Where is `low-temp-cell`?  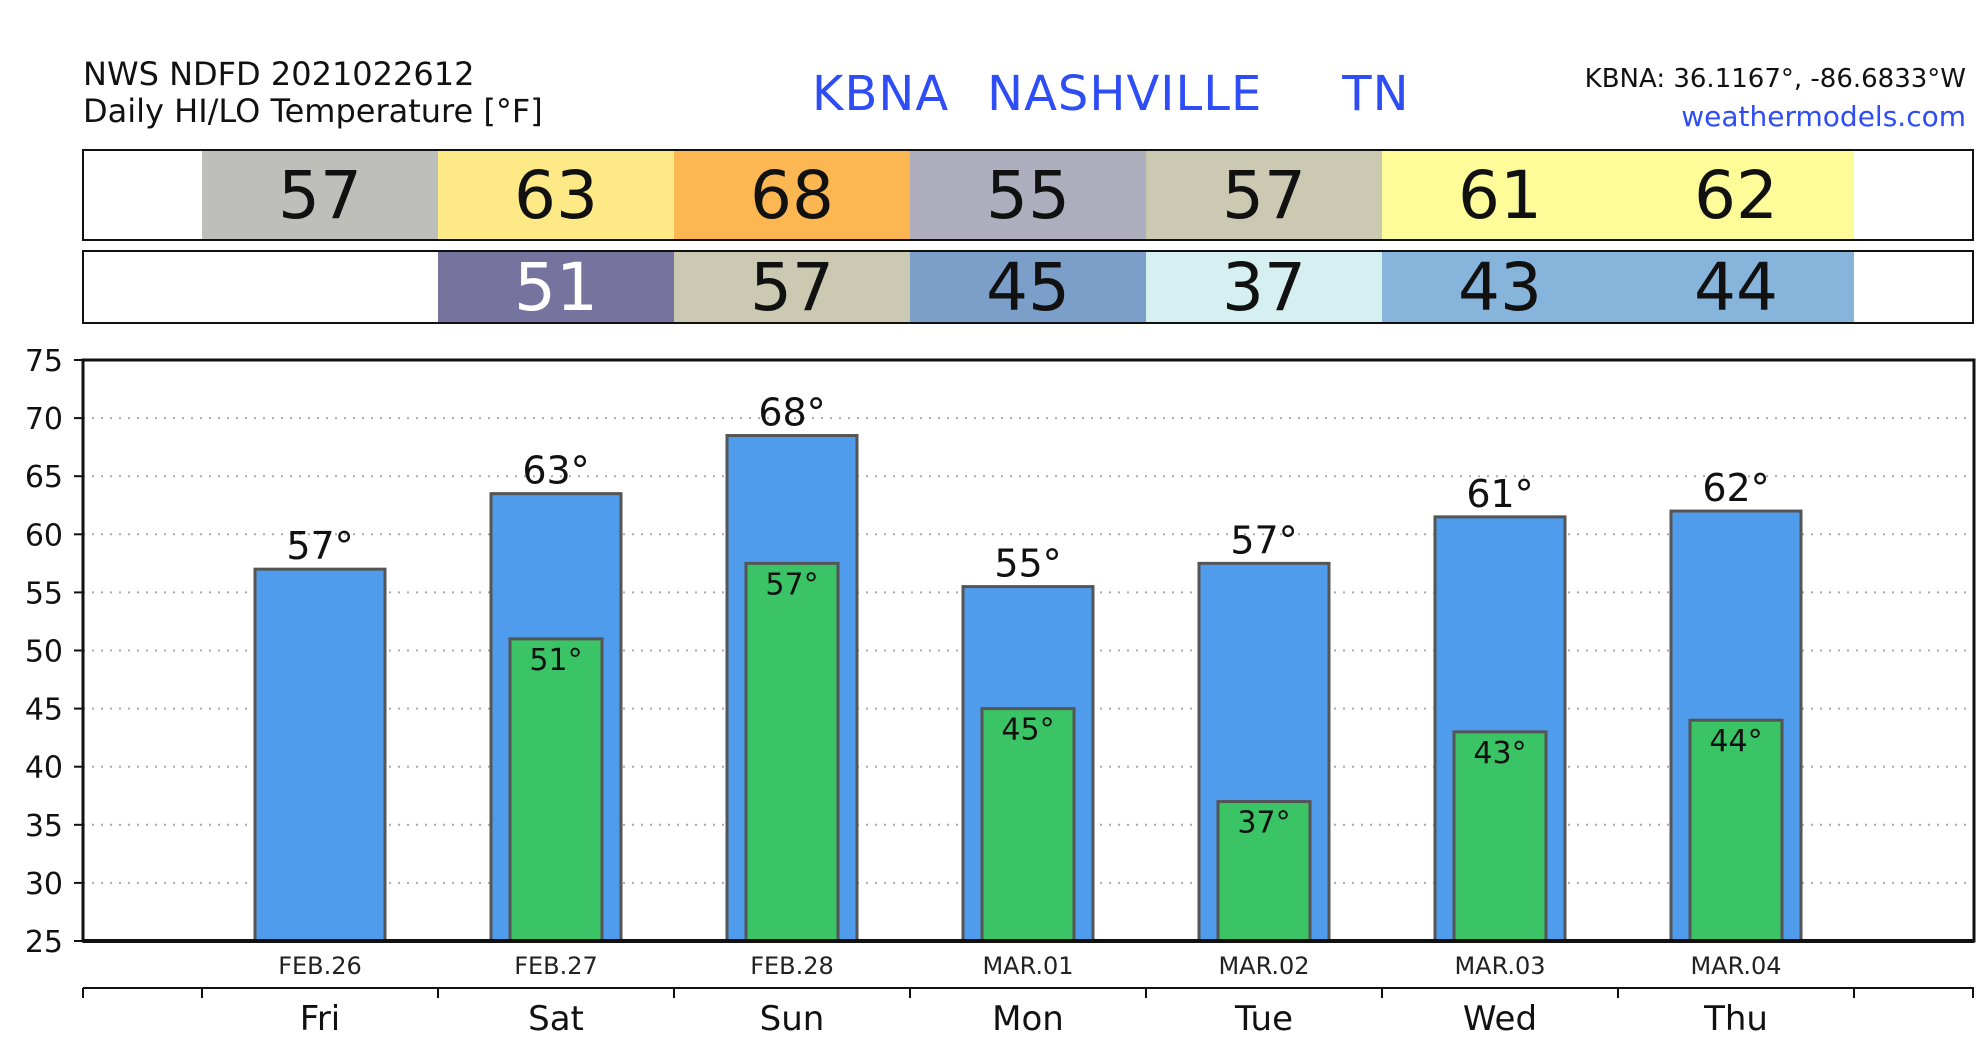
low-temp-cell is located at coordinates (320, 287).